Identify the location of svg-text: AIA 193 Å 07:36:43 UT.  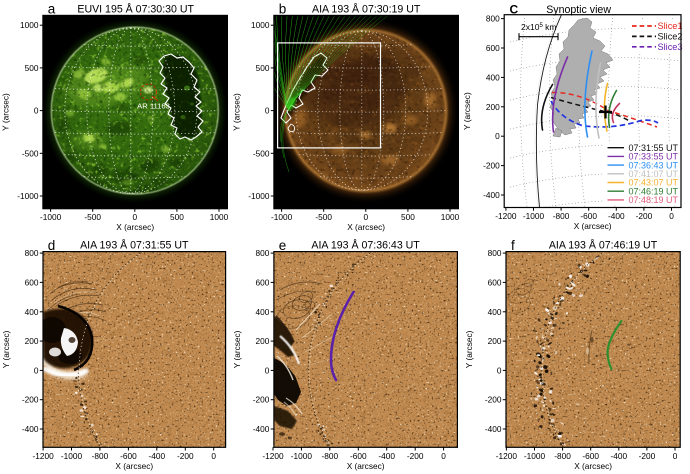
(365, 245).